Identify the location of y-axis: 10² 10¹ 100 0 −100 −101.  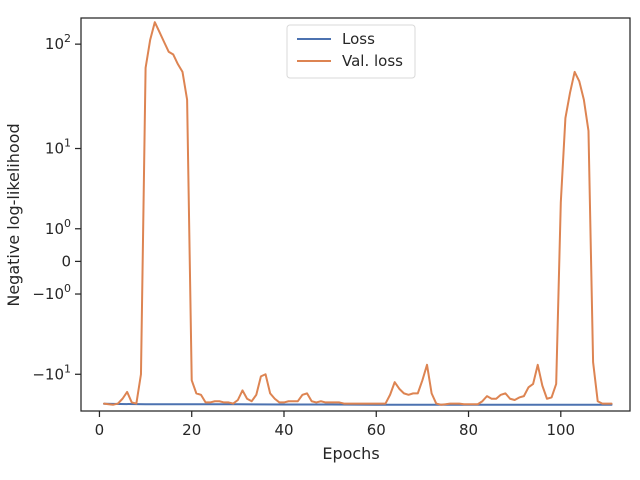
(56, 207).